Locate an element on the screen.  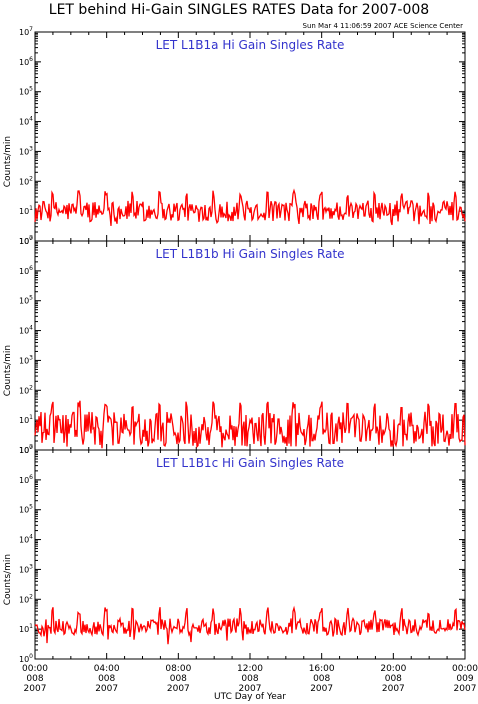
x-tick-label: 009 is located at coordinates (464, 679).